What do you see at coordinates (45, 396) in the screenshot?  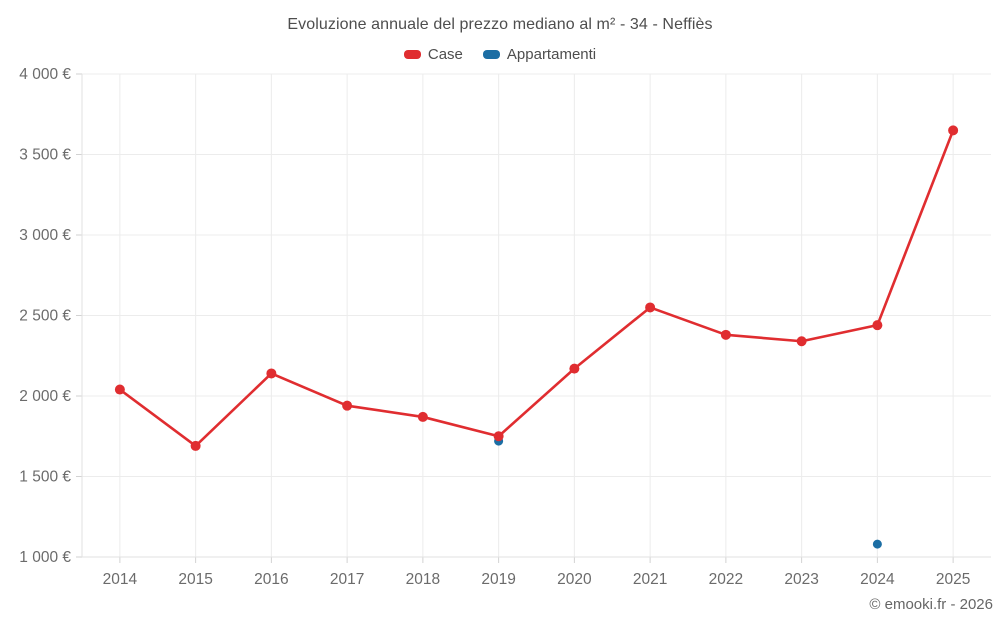 I see `y-axis-label: 2 000 €` at bounding box center [45, 396].